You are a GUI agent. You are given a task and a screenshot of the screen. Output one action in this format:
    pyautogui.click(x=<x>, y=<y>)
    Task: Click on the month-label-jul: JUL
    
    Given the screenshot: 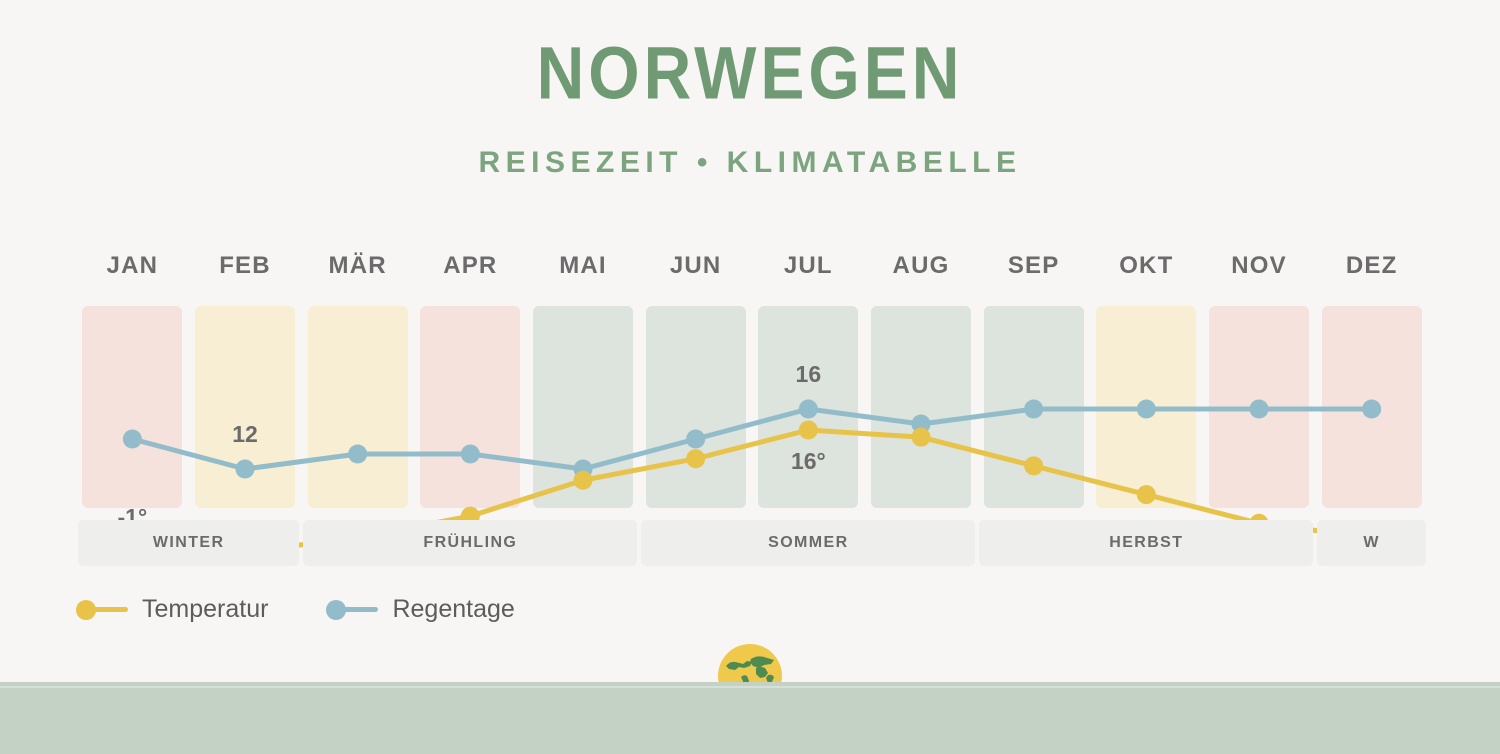 What is the action you would take?
    pyautogui.click(x=808, y=265)
    